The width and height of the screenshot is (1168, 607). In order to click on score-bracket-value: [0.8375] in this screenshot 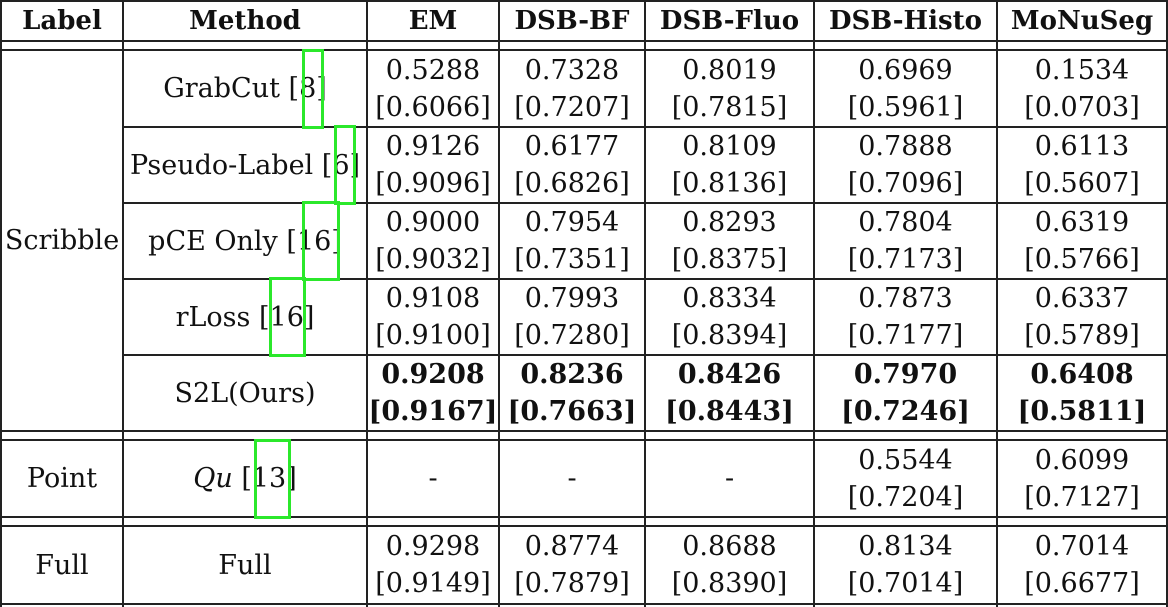, I will do `click(729, 259)`.